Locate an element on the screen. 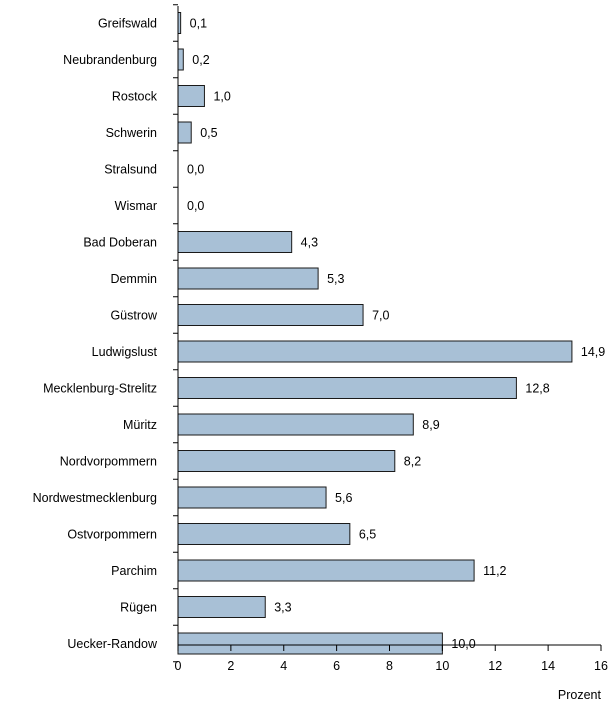  category-label: Bad Doberan is located at coordinates (120, 243).